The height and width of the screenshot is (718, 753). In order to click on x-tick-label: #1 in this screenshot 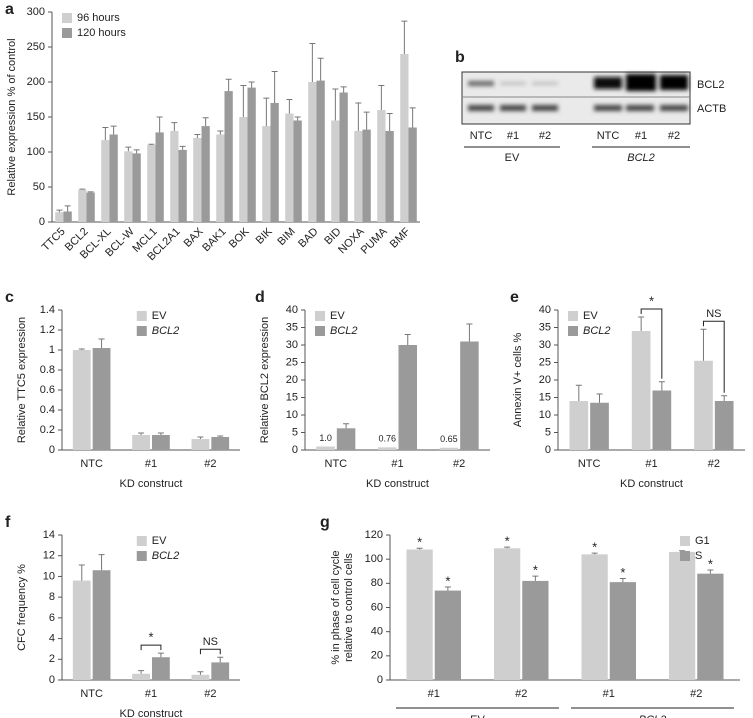, I will do `click(397, 464)`.